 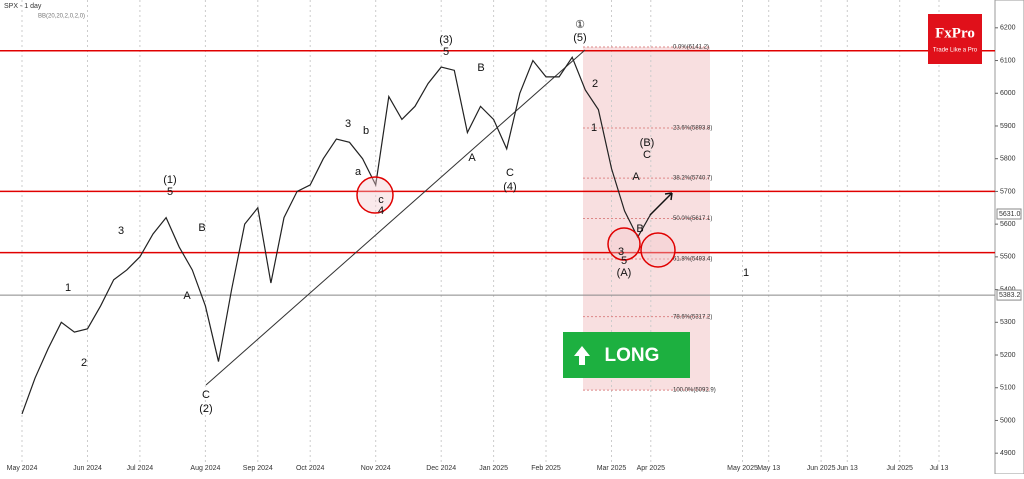 I want to click on y-tick-label: 5700, so click(x=1008, y=191).